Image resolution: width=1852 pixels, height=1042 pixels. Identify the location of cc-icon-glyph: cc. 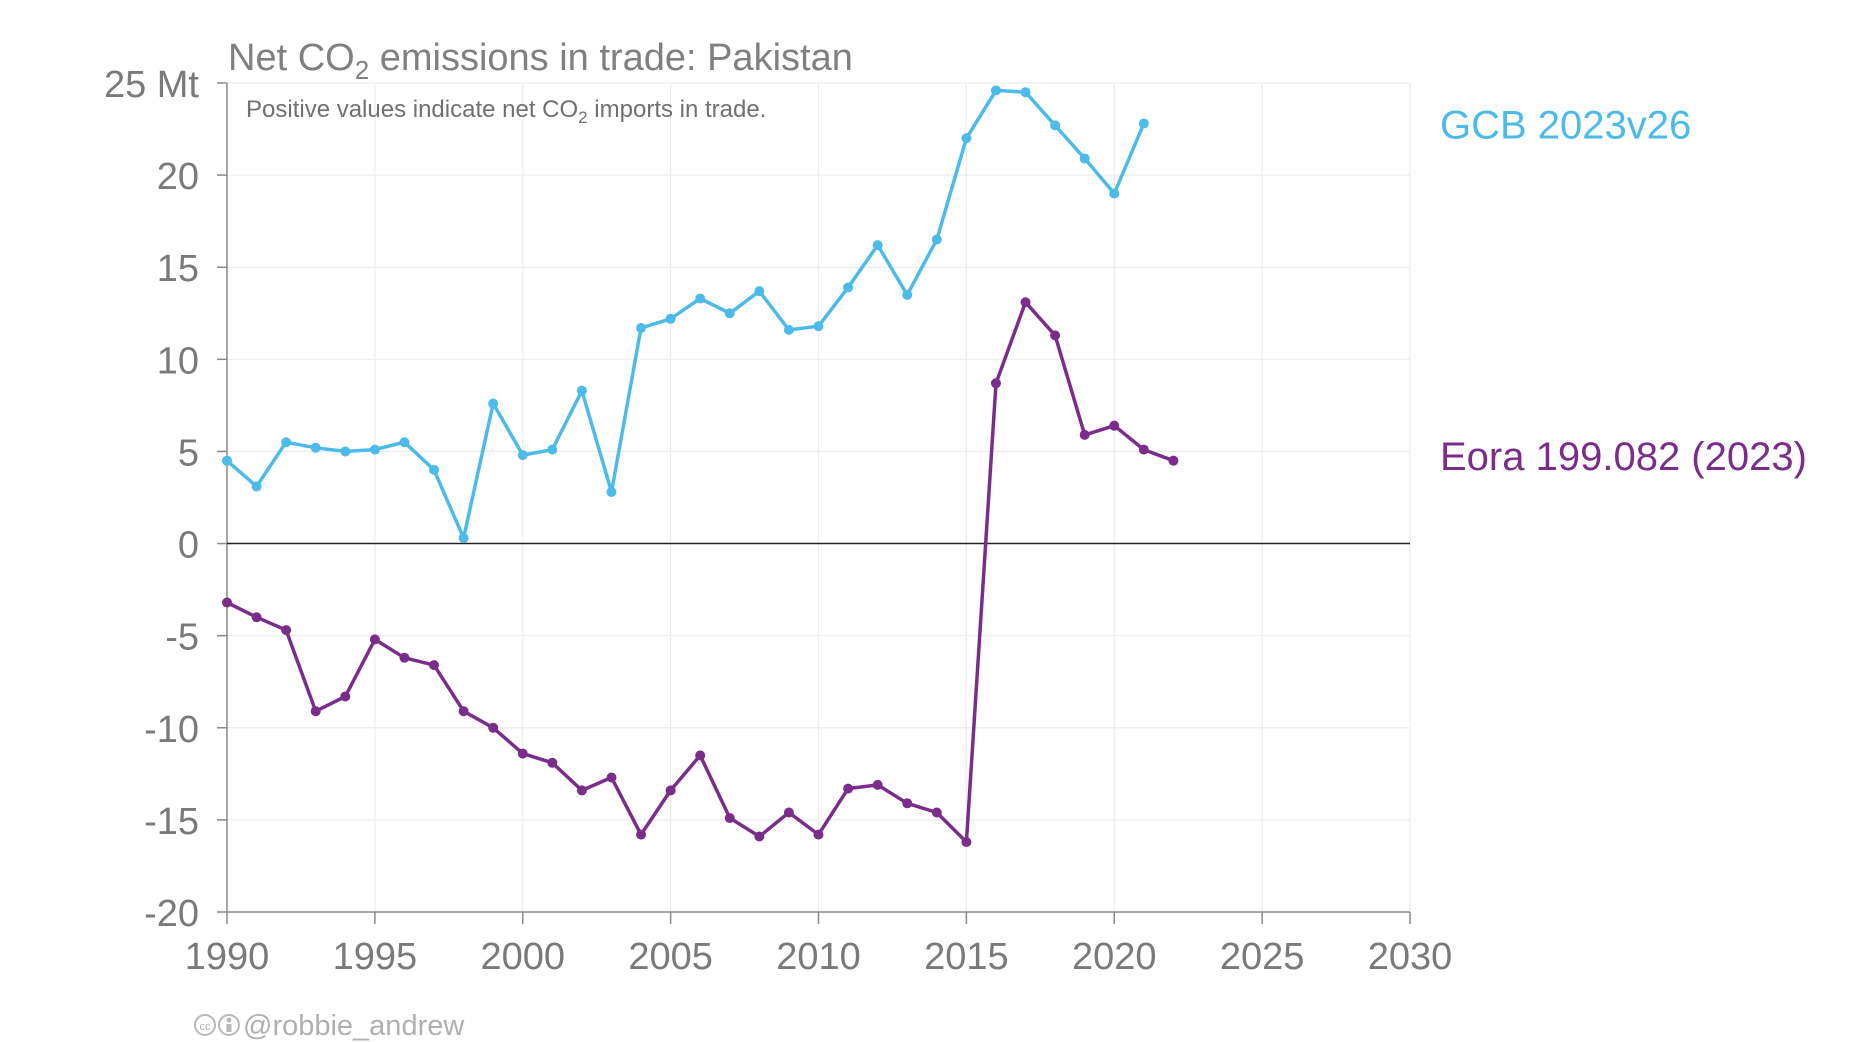
(206, 1027).